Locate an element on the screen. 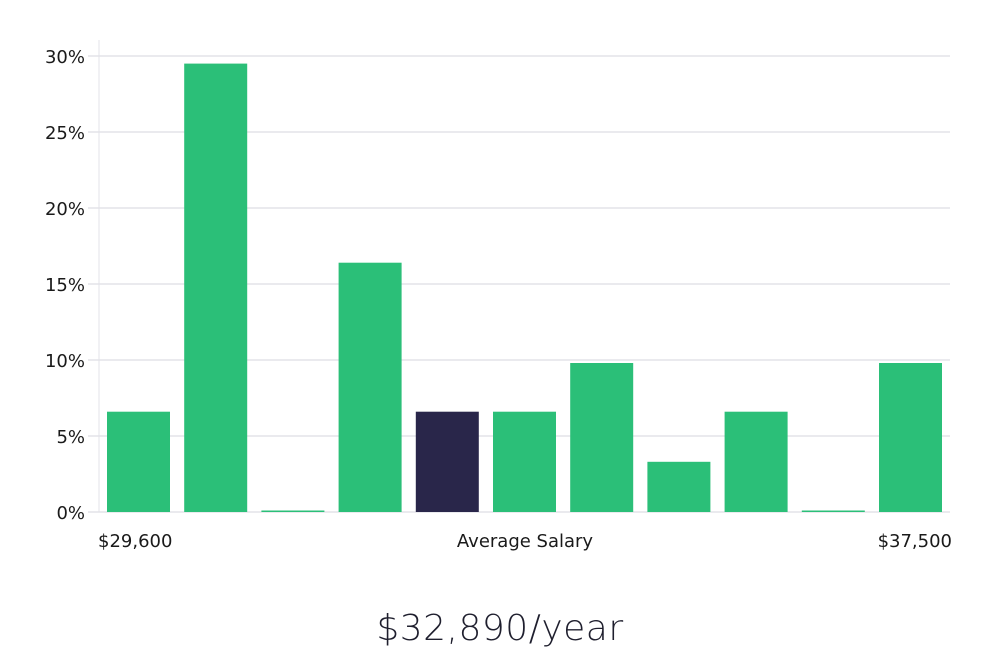  x-max-label: $37,500 is located at coordinates (915, 541).